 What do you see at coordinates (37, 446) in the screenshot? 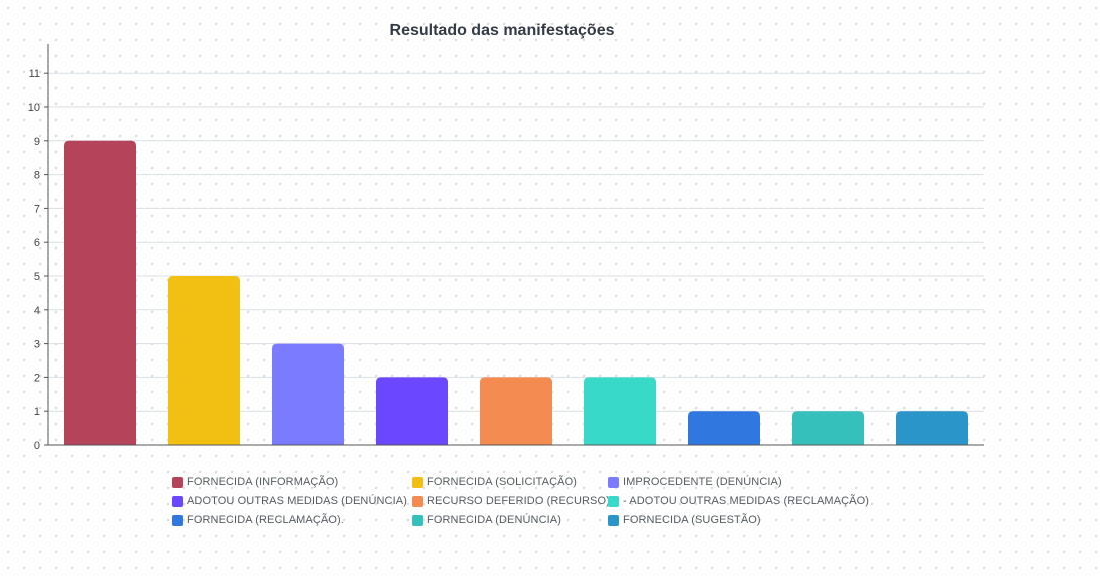
I see `y-tick-label: 0` at bounding box center [37, 446].